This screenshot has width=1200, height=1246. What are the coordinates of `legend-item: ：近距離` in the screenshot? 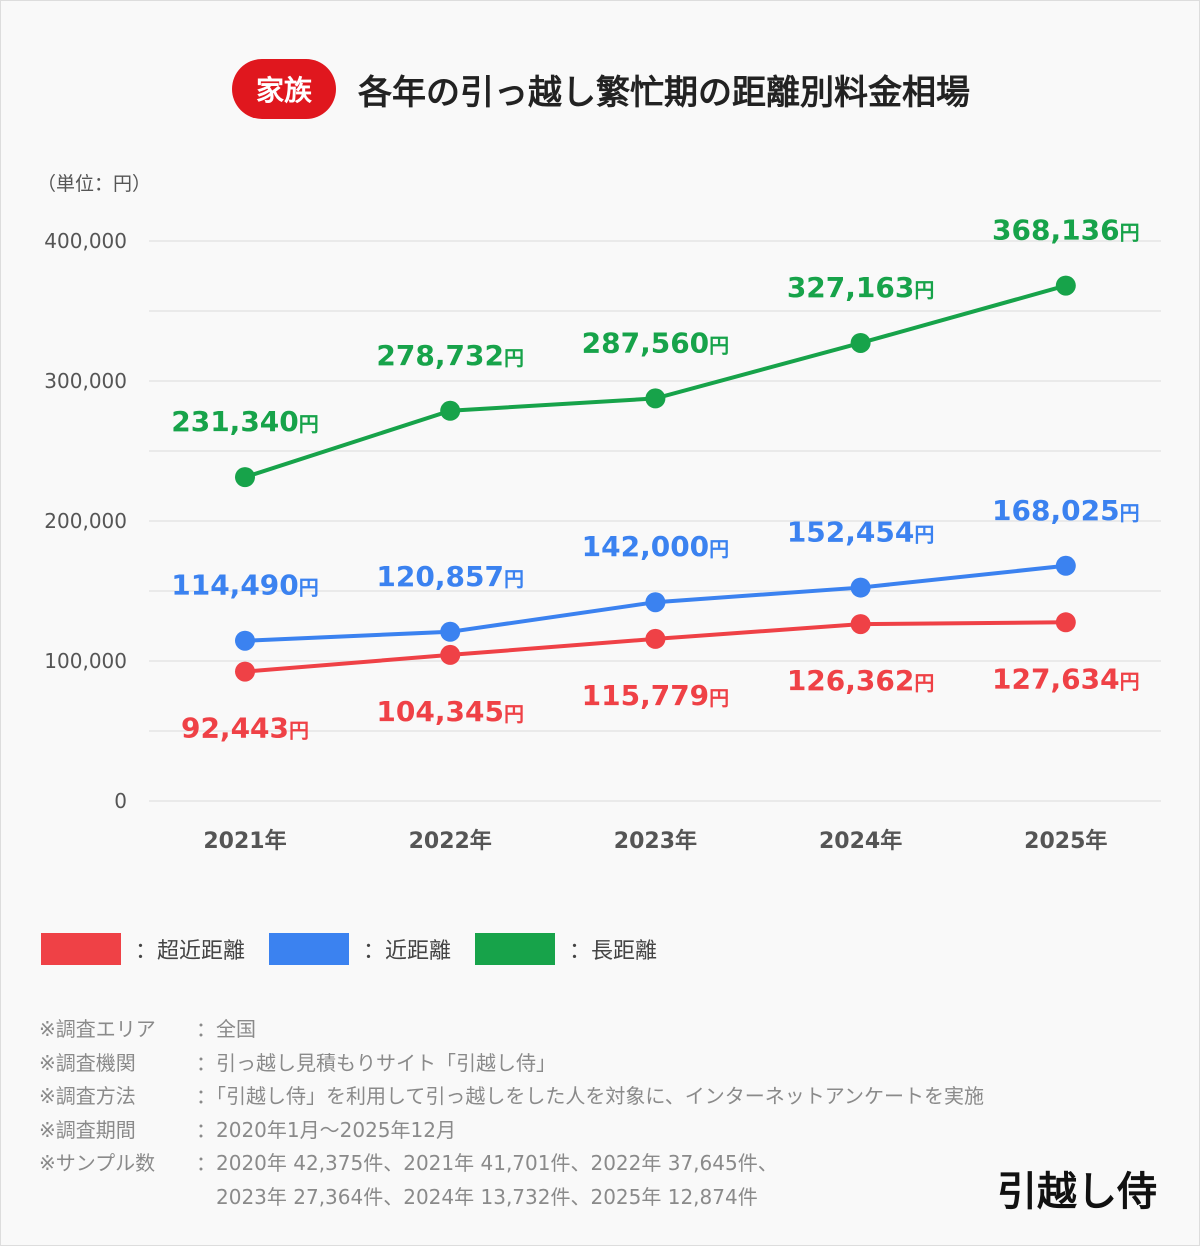 It's located at (360, 949).